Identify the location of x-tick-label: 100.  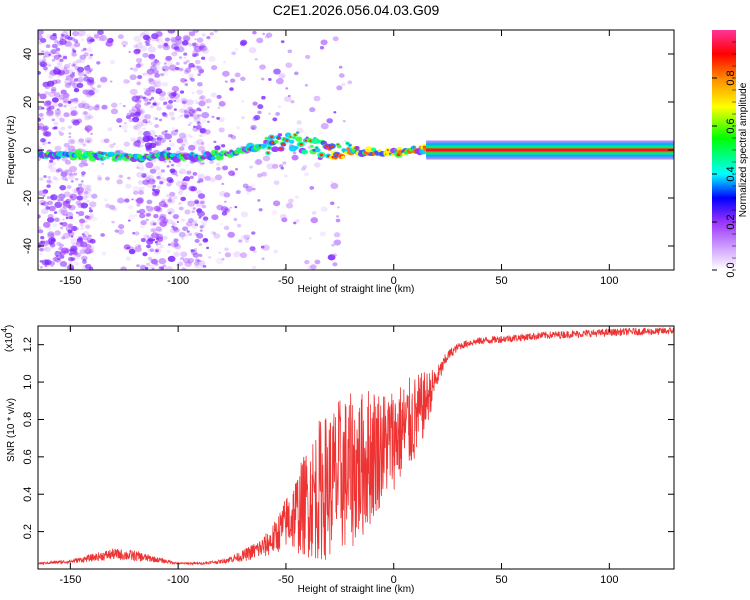
(609, 580).